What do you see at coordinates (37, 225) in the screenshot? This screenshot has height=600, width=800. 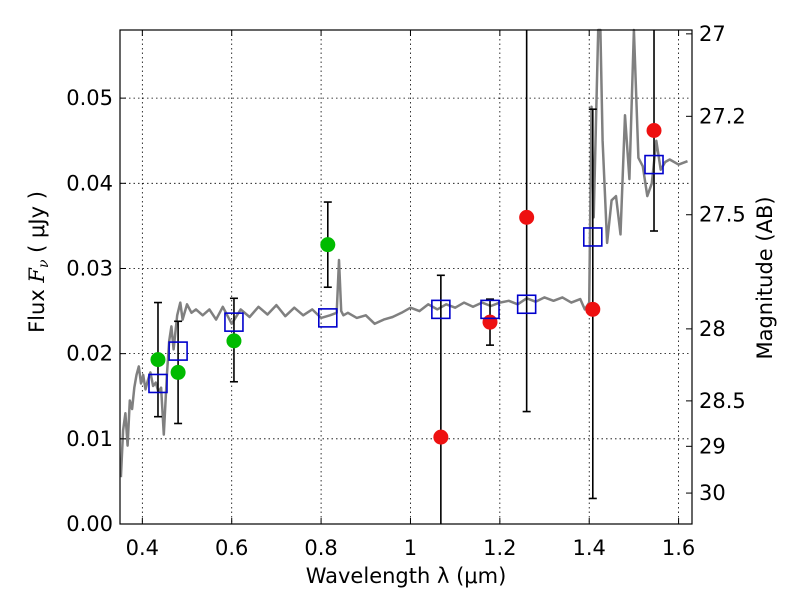 I see `y-axis-label-suffix: ( μJy )` at bounding box center [37, 225].